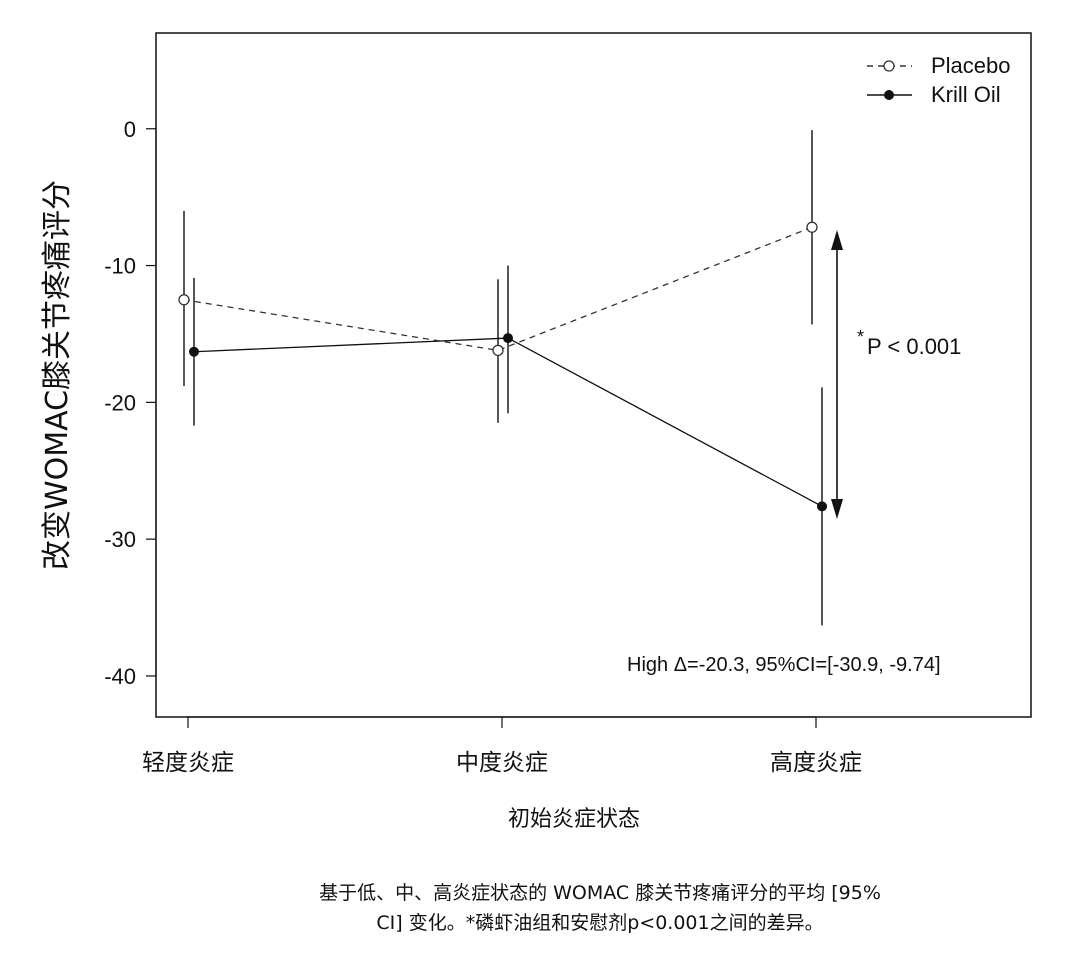 The height and width of the screenshot is (980, 1080). I want to click on y-axis-label: 改变WOMAC膝关节疼痛评分, so click(57, 375).